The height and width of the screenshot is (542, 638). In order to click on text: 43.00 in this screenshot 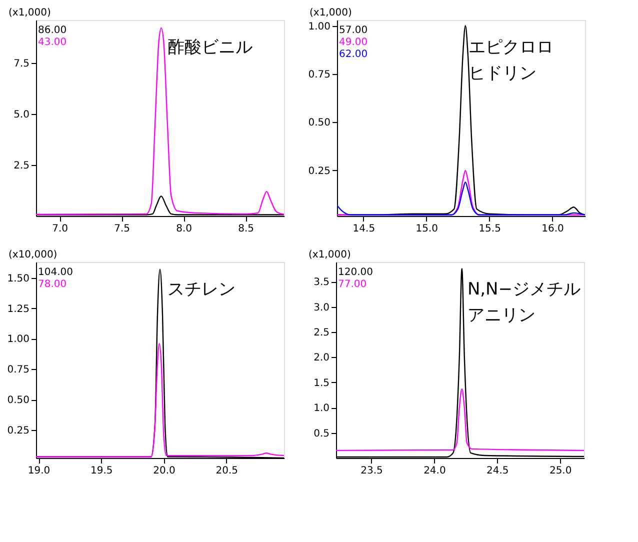, I will do `click(52, 42)`.